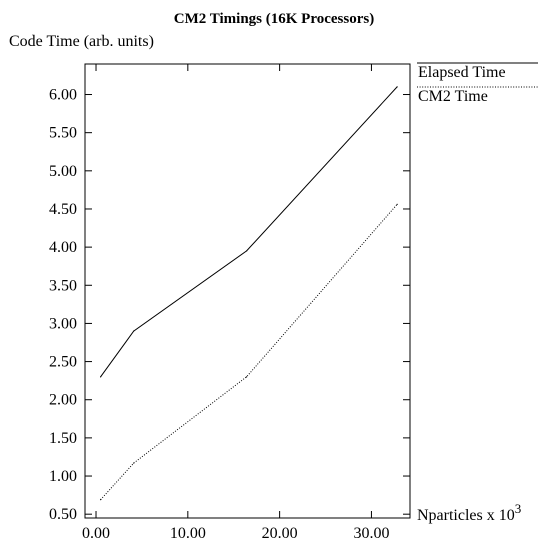 The width and height of the screenshot is (548, 546). What do you see at coordinates (63, 476) in the screenshot?
I see `y-tick-label: 1.00` at bounding box center [63, 476].